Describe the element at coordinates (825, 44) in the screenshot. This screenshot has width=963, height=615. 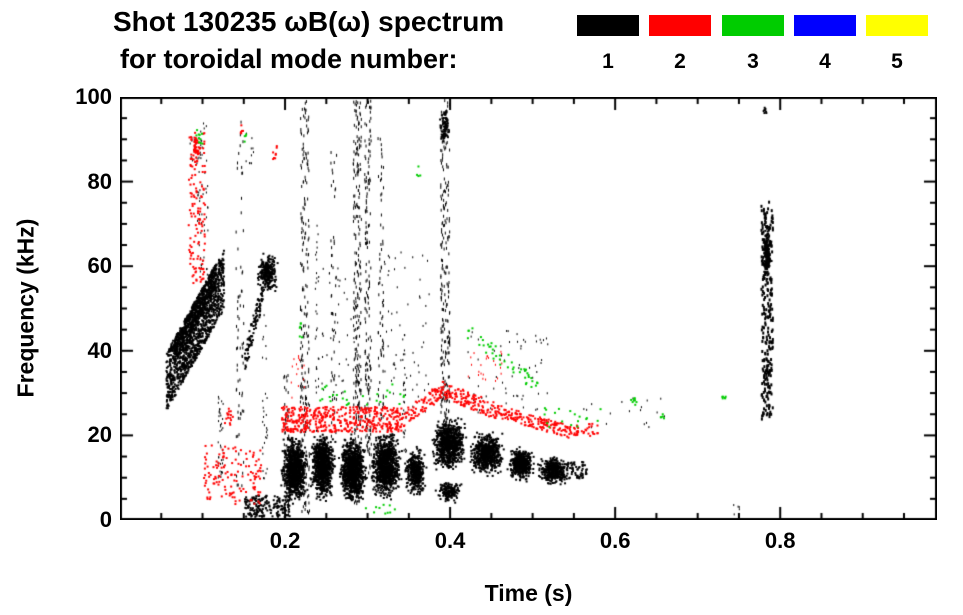
I see `legend-item-mode-4: 4` at that location.